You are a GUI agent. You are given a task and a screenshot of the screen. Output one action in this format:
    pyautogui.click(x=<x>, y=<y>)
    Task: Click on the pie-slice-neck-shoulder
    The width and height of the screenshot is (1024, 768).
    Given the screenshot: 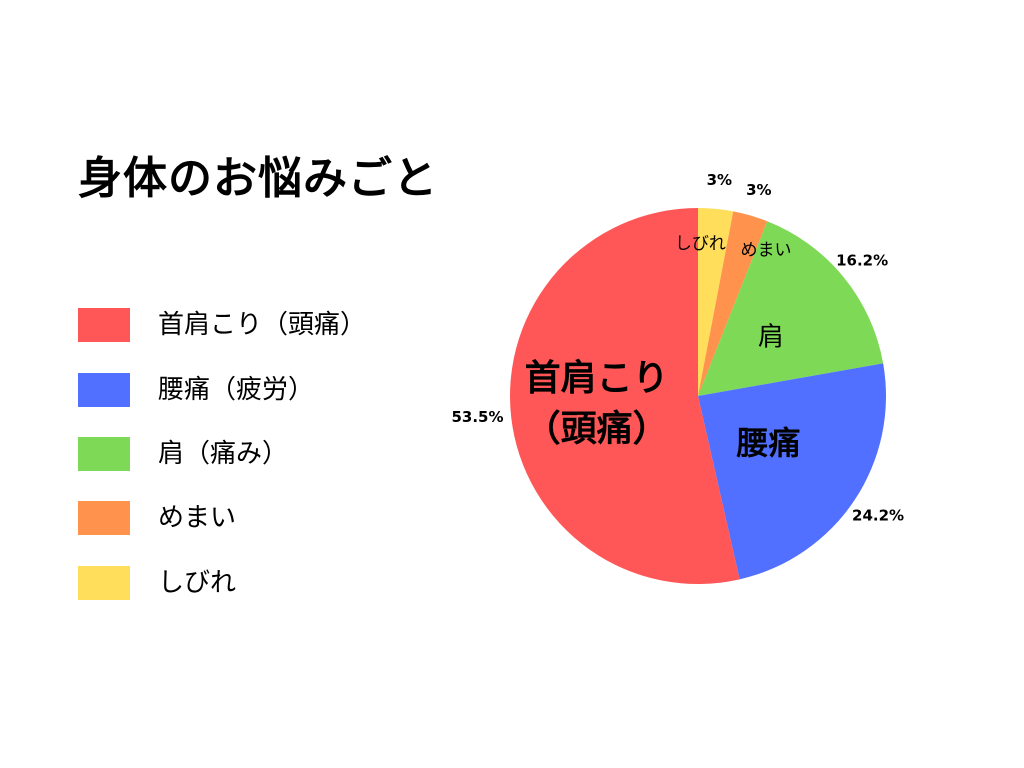 What is the action you would take?
    pyautogui.click(x=624, y=396)
    